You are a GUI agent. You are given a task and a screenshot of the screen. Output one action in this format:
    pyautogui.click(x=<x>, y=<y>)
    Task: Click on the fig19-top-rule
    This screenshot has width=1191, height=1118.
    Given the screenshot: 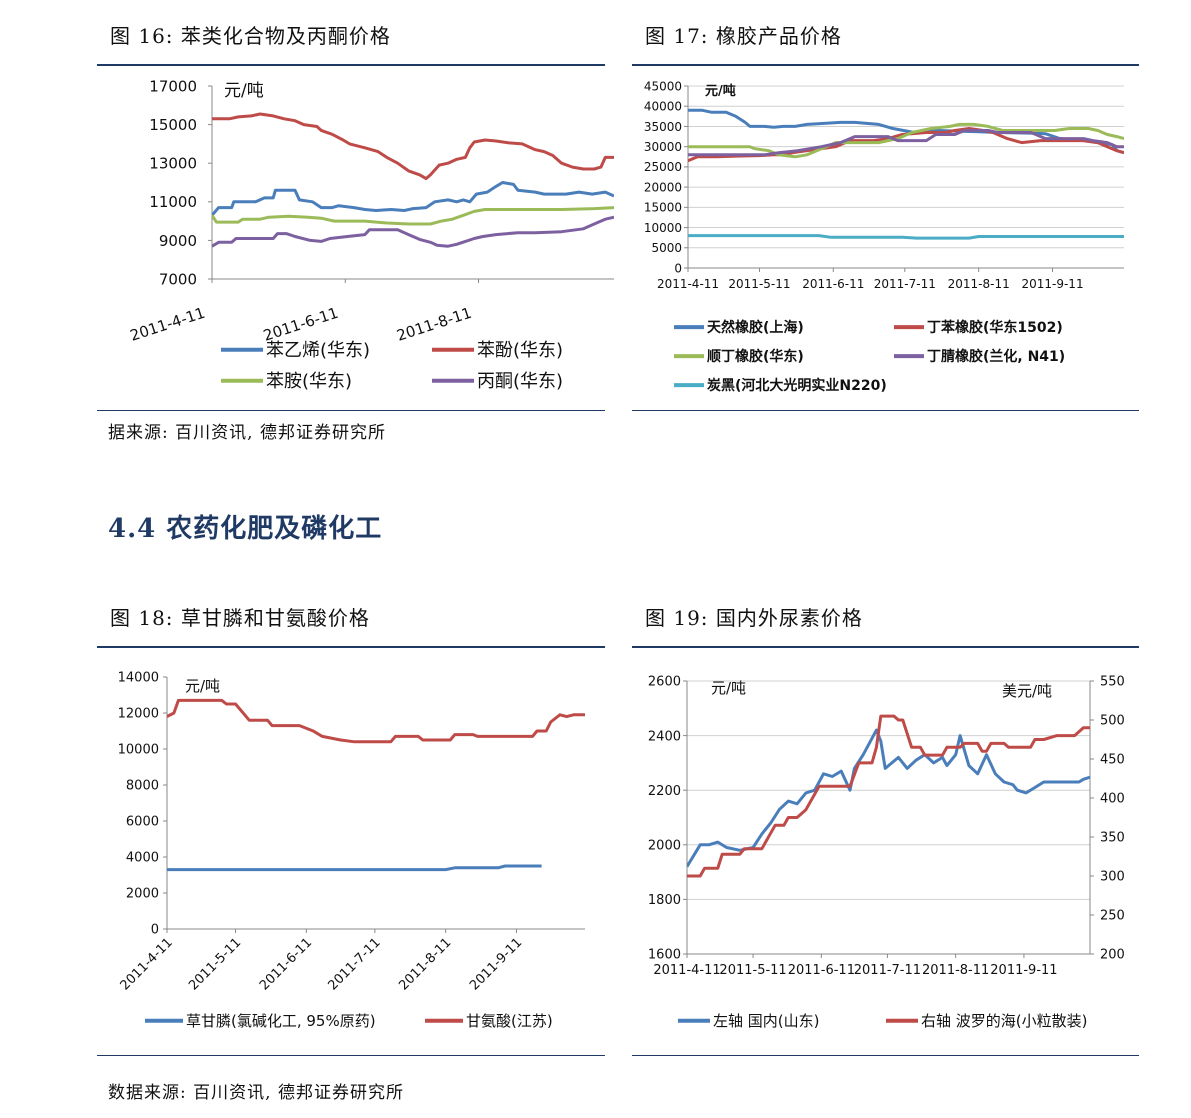 What is the action you would take?
    pyautogui.click(x=885, y=647)
    